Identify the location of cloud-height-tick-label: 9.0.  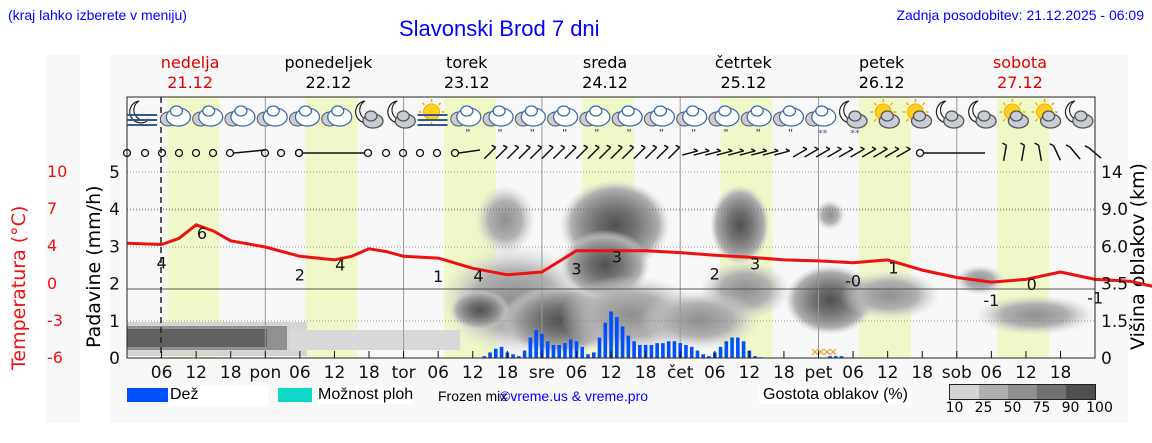
(1114, 210).